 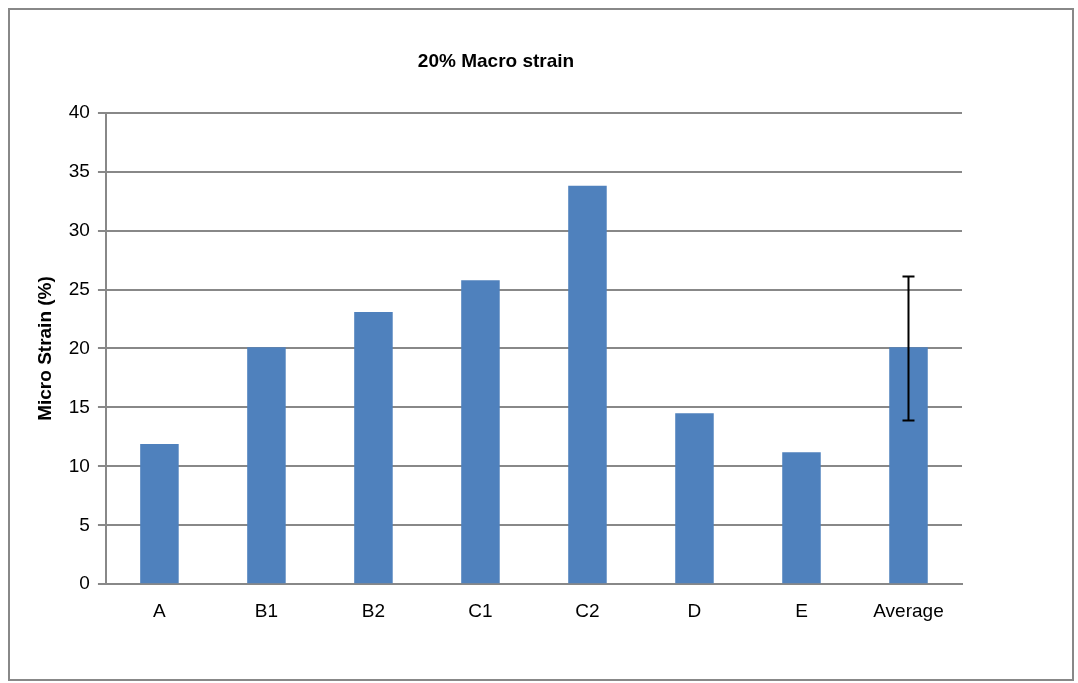 What do you see at coordinates (79, 170) in the screenshot?
I see `y-tick-label: 35` at bounding box center [79, 170].